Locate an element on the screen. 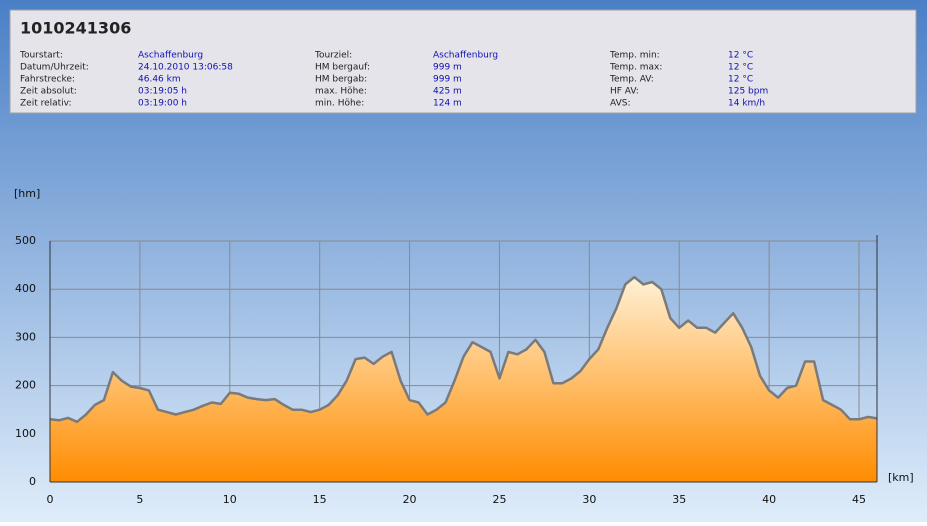 Image resolution: width=927 pixels, height=526 pixels. field-label: Temp. min: is located at coordinates (634, 56).